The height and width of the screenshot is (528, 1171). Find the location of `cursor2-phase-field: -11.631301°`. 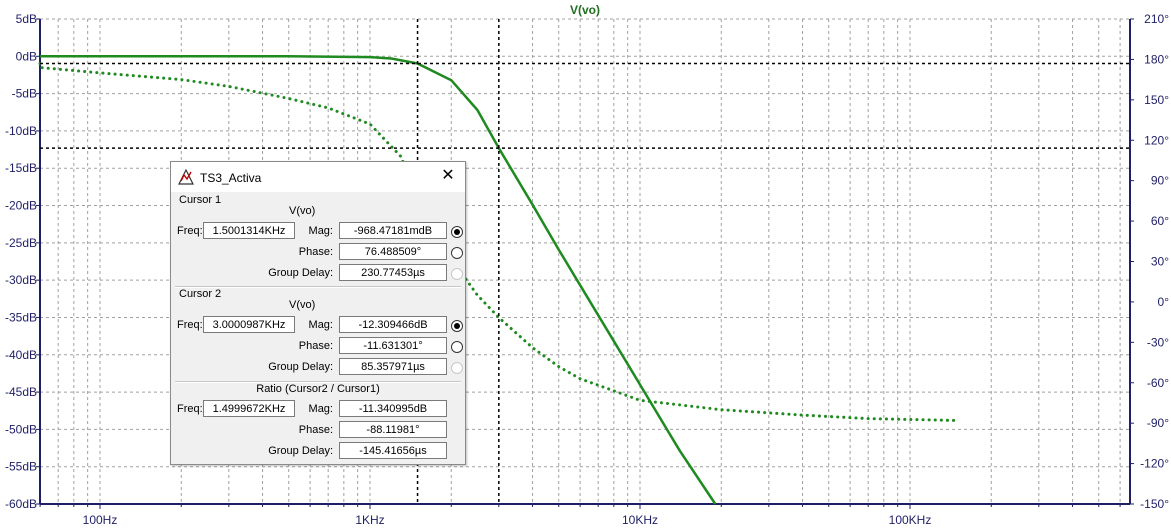

cursor2-phase-field: -11.631301° is located at coordinates (393, 345).